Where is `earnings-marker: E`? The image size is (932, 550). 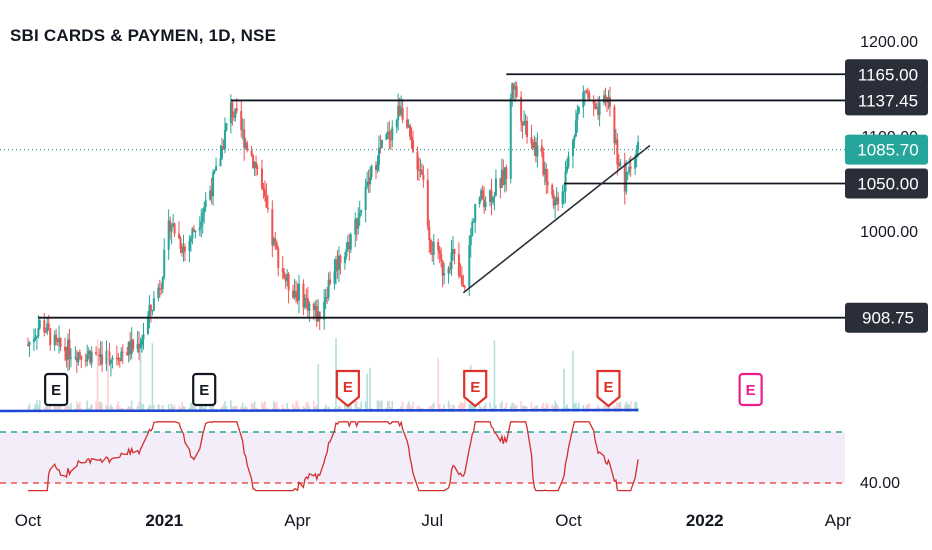 earnings-marker: E is located at coordinates (475, 388).